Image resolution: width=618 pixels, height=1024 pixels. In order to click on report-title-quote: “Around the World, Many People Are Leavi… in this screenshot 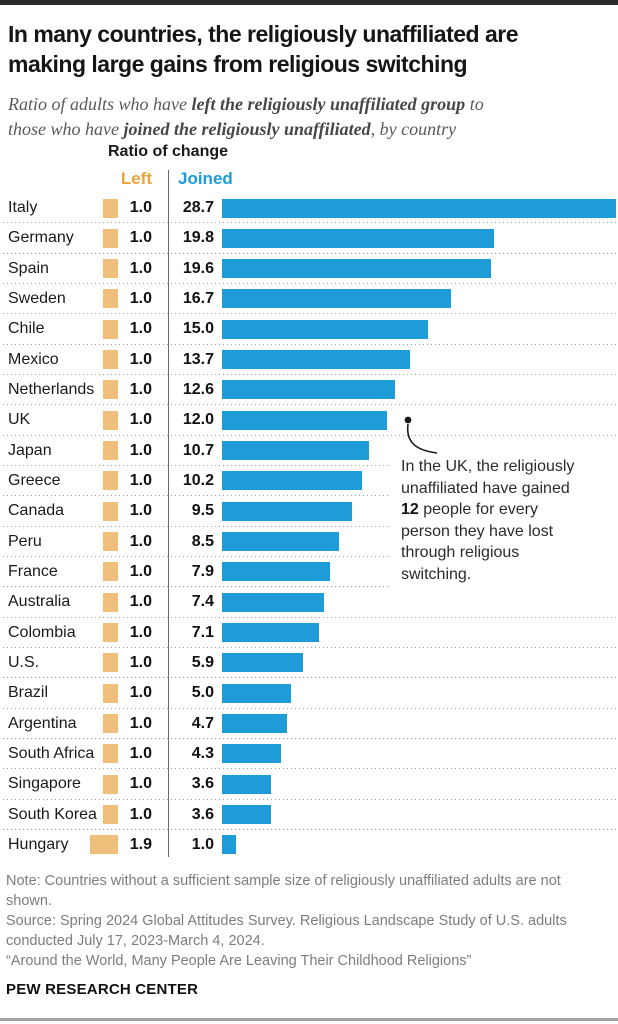, I will do `click(239, 961)`.